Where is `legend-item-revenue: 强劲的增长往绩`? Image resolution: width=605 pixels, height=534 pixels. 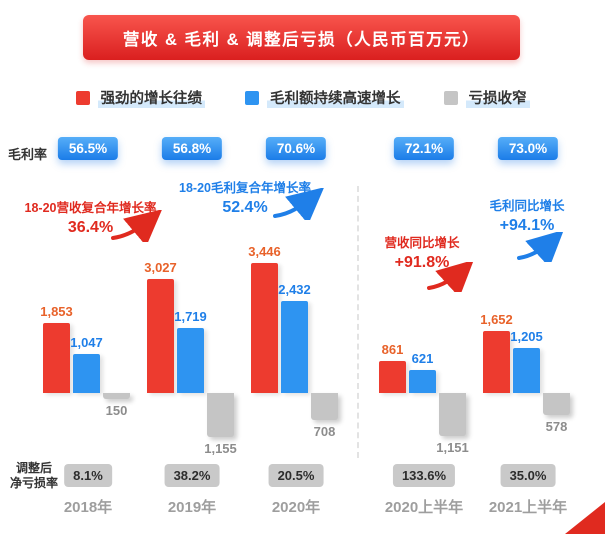 legend-item-revenue: 强劲的增长往绩 is located at coordinates (140, 97).